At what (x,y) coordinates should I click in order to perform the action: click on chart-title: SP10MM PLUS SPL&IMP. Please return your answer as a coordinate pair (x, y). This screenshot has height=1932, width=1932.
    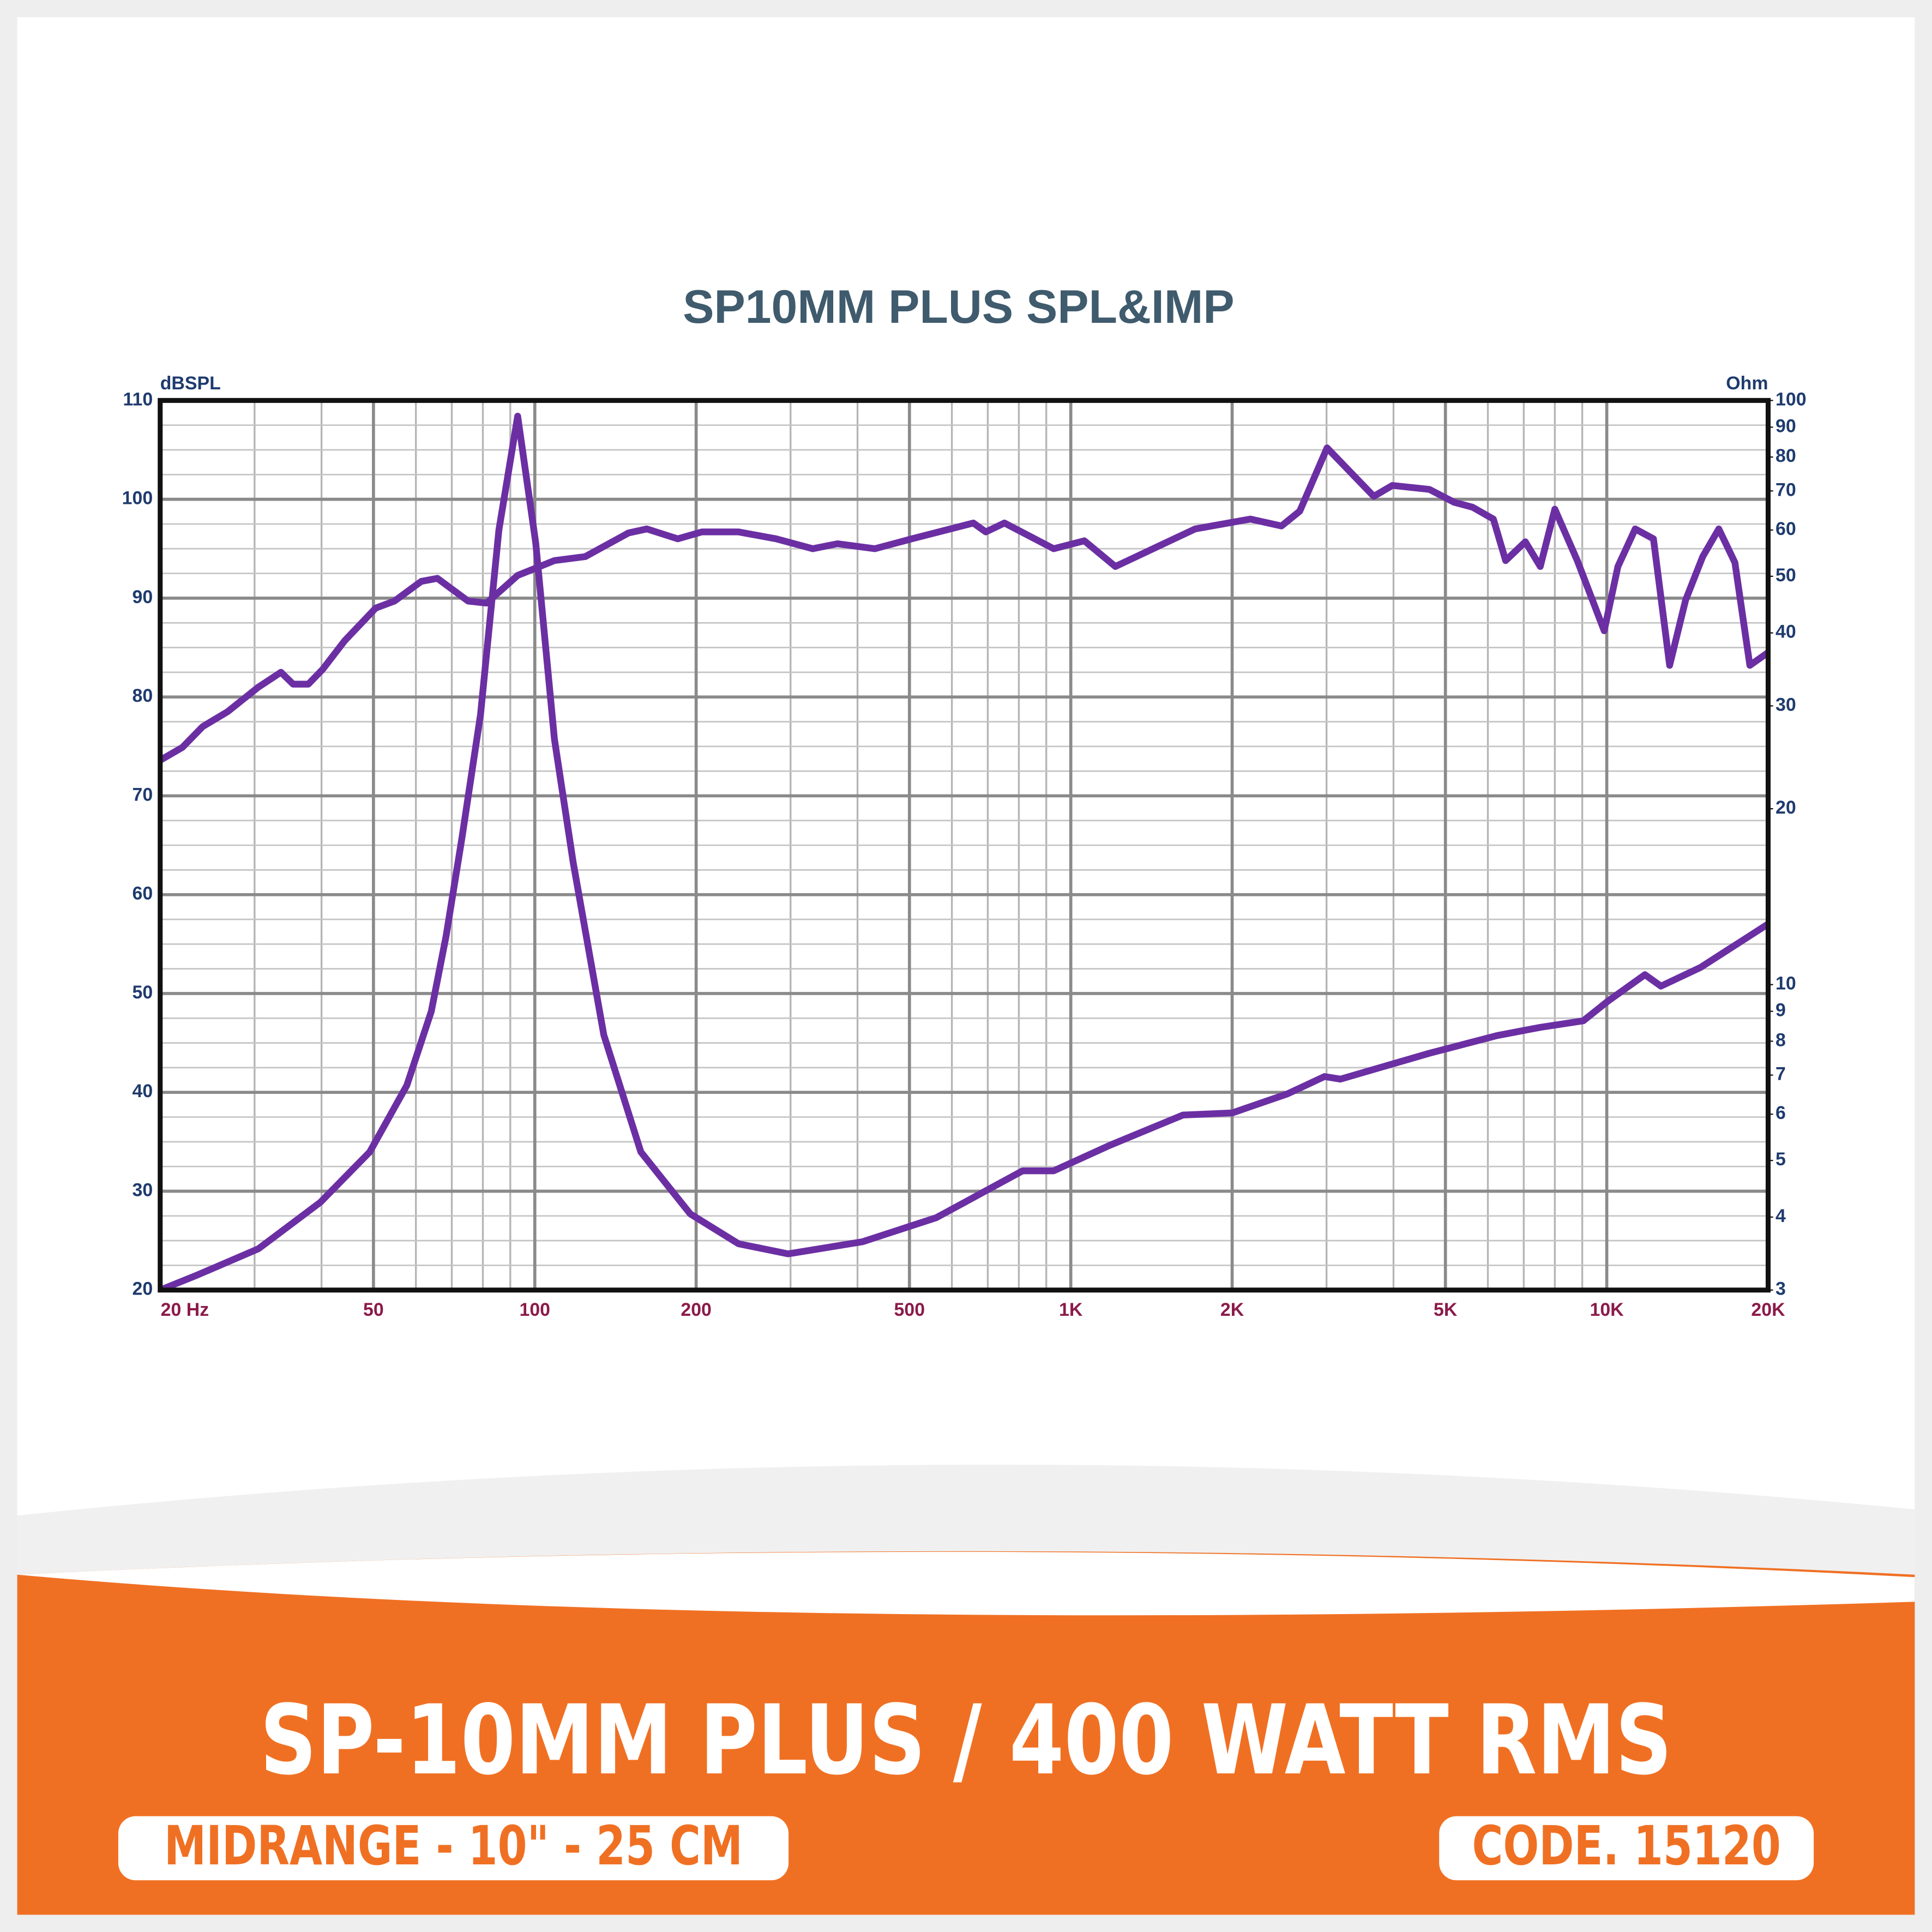
    Looking at the image, I should click on (958, 307).